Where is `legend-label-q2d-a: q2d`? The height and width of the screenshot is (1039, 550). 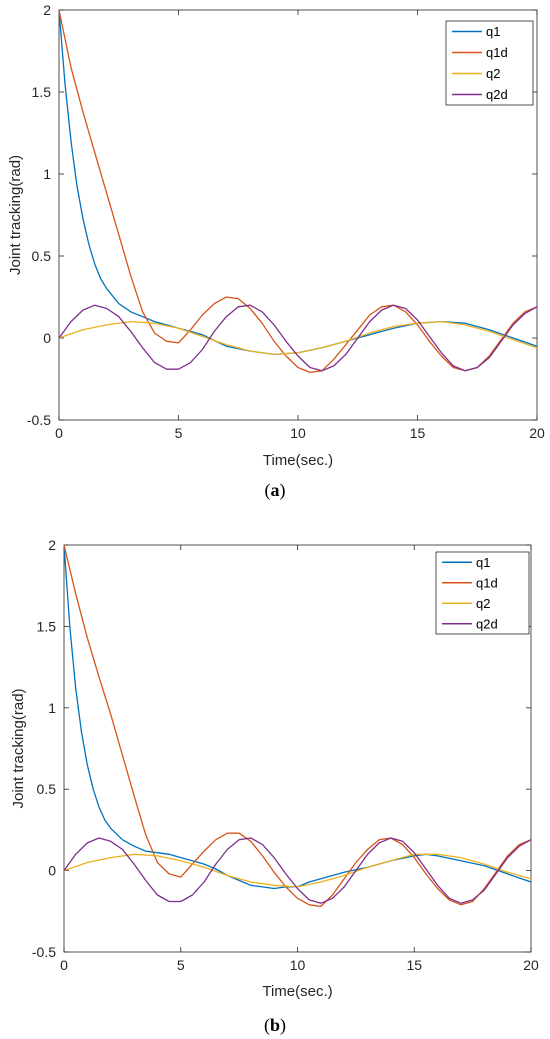
legend-label-q2d-a: q2d is located at coordinates (497, 94).